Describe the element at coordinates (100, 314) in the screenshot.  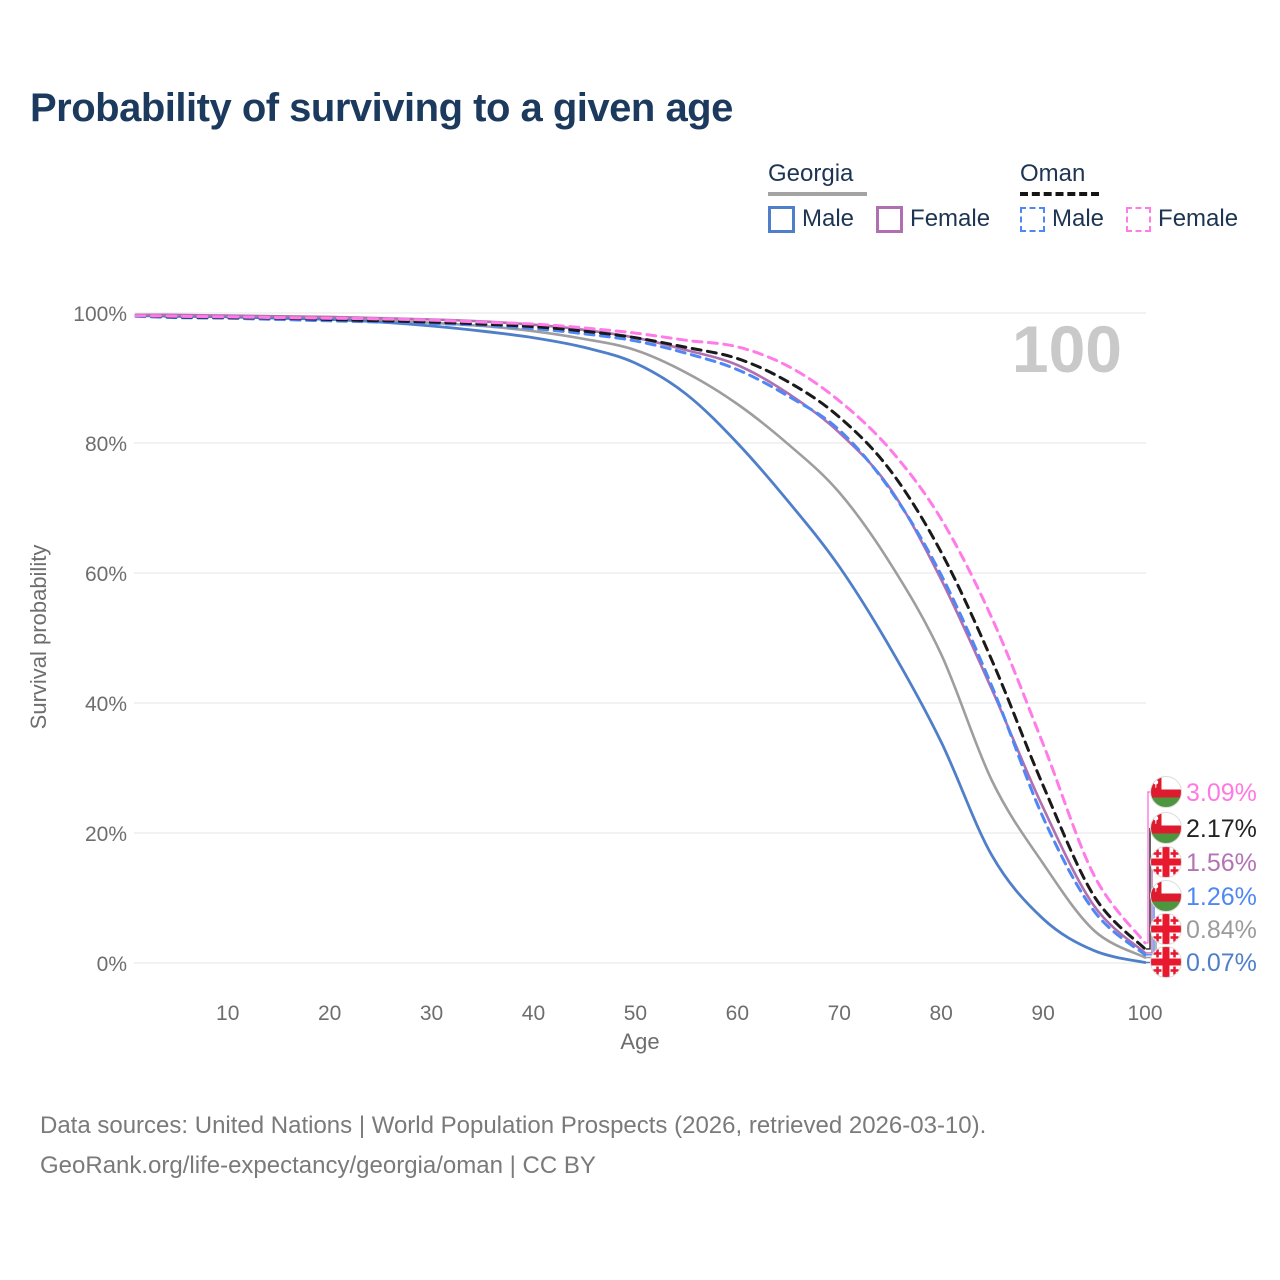
I see `y-tick-label-100: 100%` at that location.